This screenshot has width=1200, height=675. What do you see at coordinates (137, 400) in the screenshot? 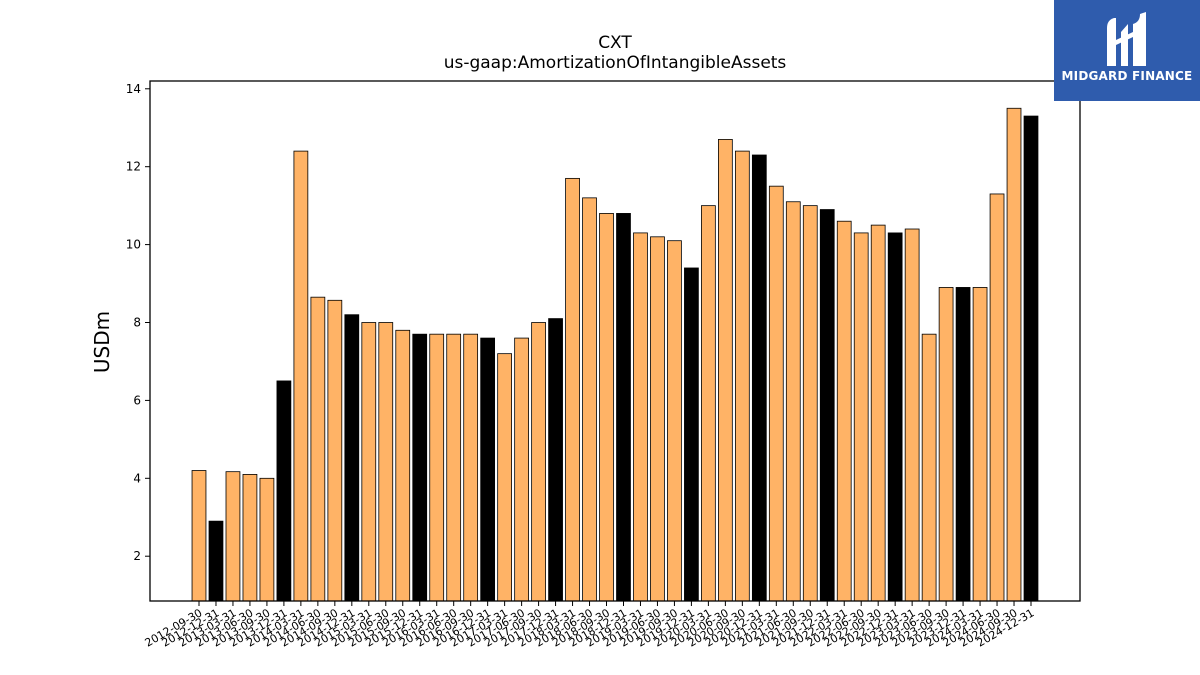
I see `y-tick-label: 6` at bounding box center [137, 400].